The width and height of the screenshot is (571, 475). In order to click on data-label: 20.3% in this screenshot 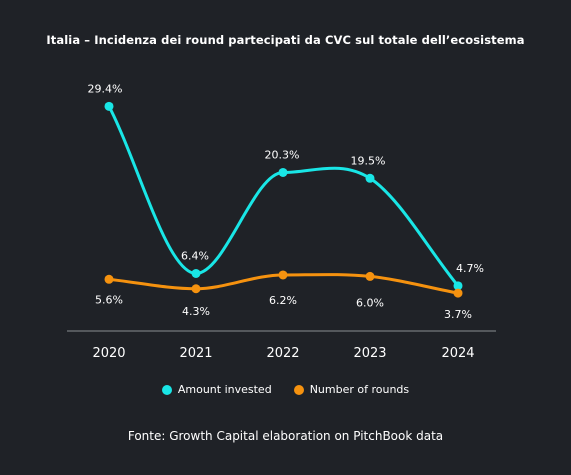, I will do `click(282, 154)`.